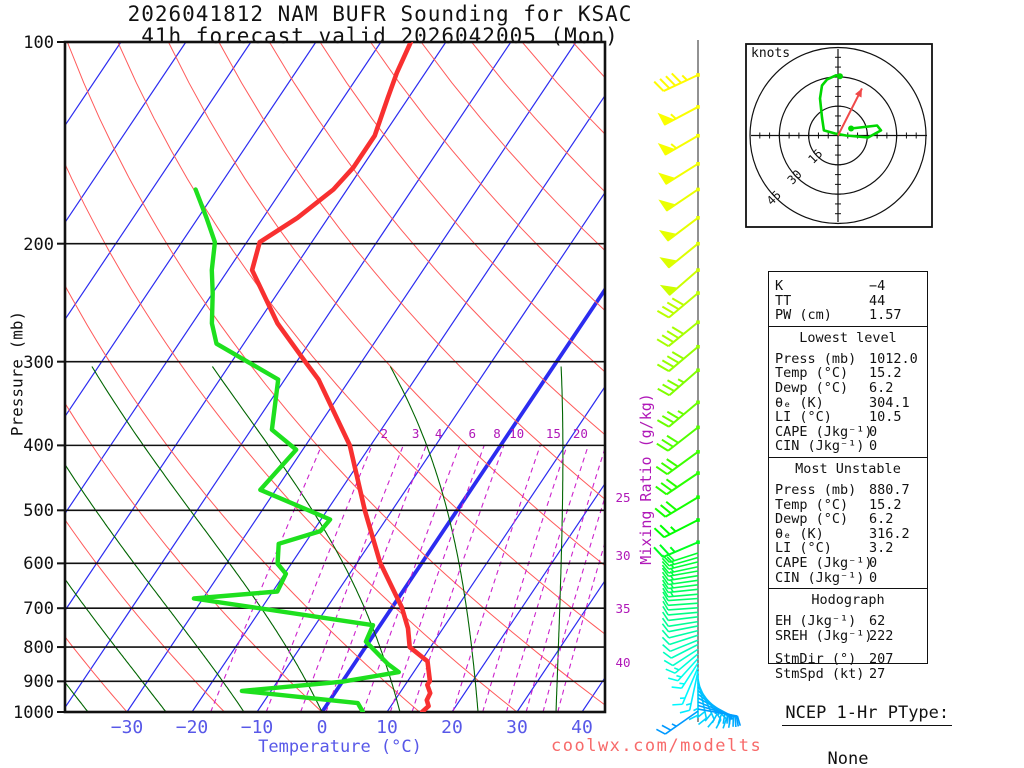 The height and width of the screenshot is (768, 1024). Describe the element at coordinates (881, 635) in the screenshot. I see `index-value: 222` at that location.